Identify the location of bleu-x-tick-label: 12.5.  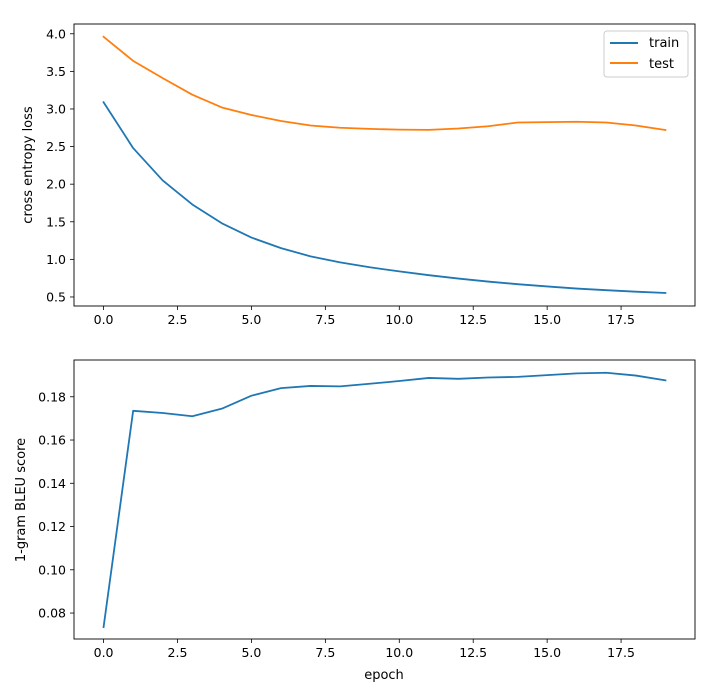
(473, 652).